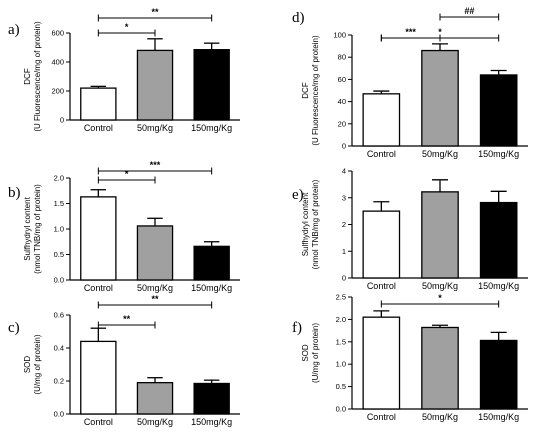 This screenshot has height=434, width=550. I want to click on panel-letter: b), so click(14, 193).